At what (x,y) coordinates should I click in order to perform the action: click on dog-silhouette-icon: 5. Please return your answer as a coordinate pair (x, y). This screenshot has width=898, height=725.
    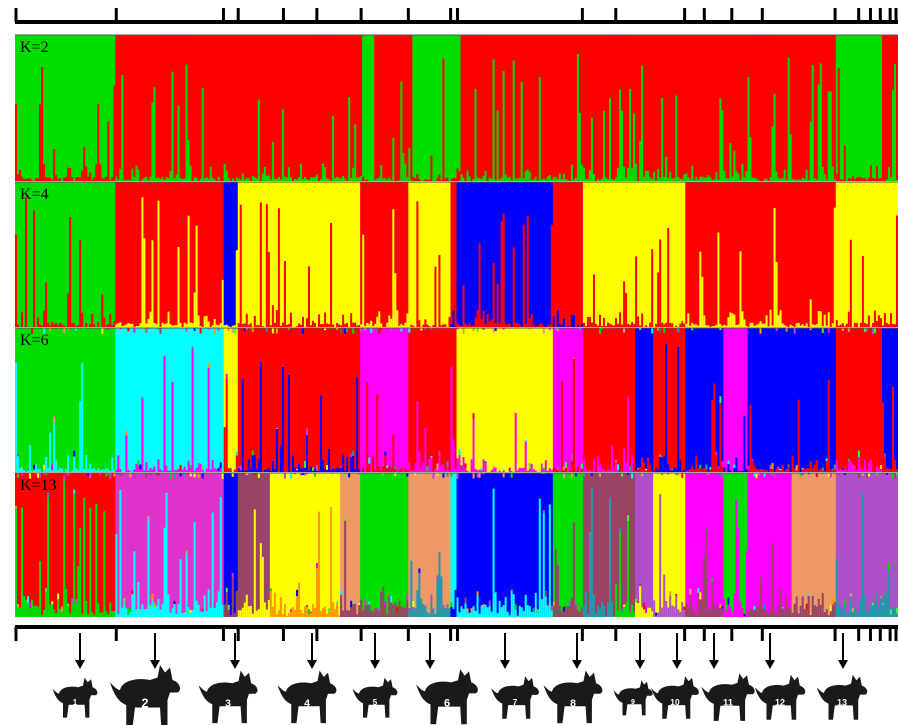
    Looking at the image, I should click on (375, 697).